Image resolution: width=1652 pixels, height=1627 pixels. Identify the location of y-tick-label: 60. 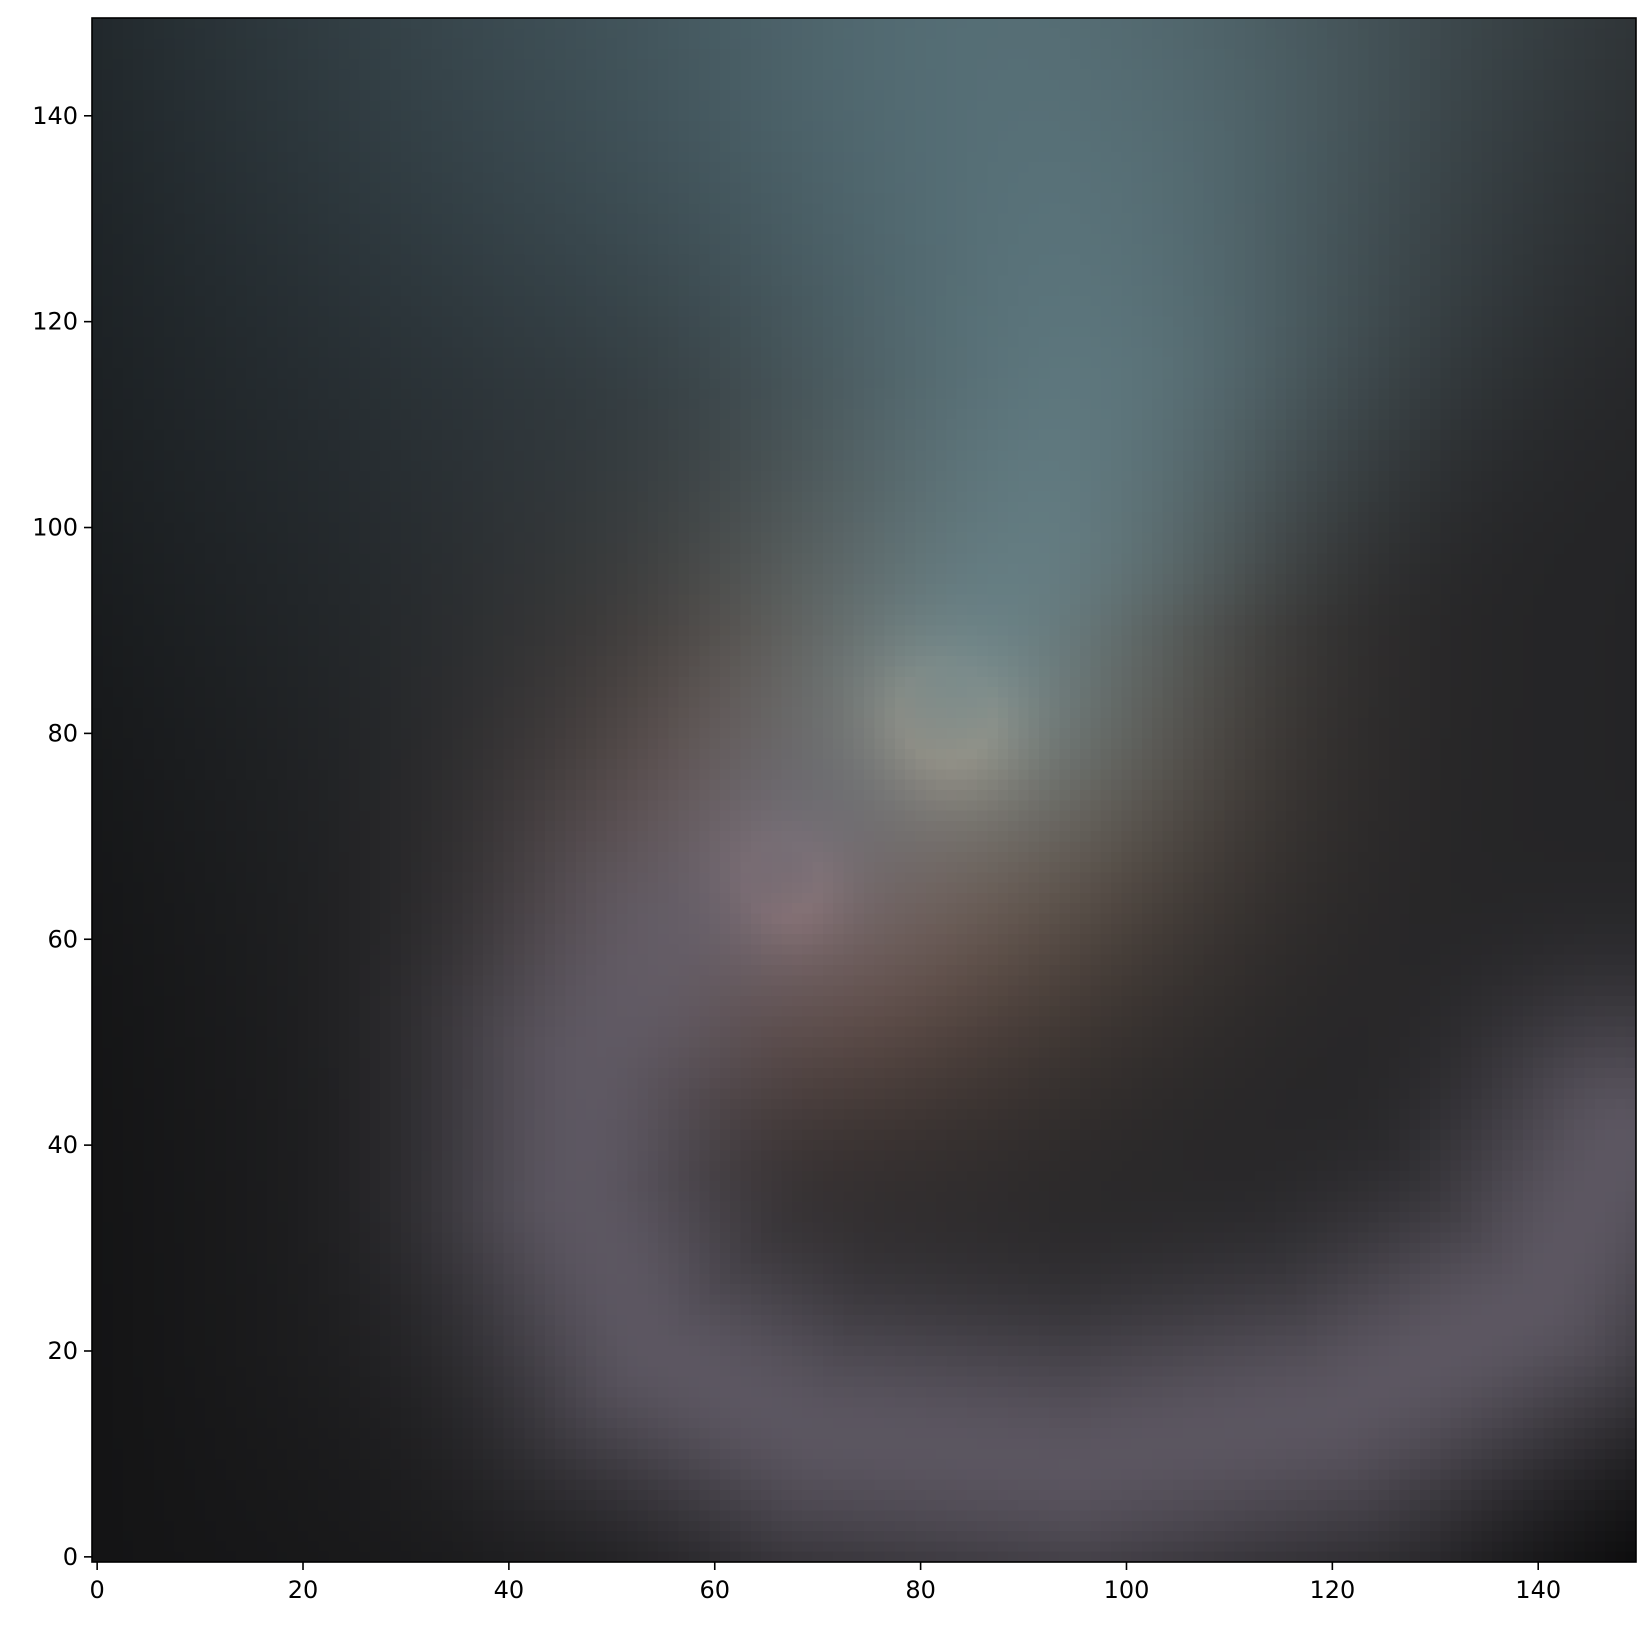
(62, 939).